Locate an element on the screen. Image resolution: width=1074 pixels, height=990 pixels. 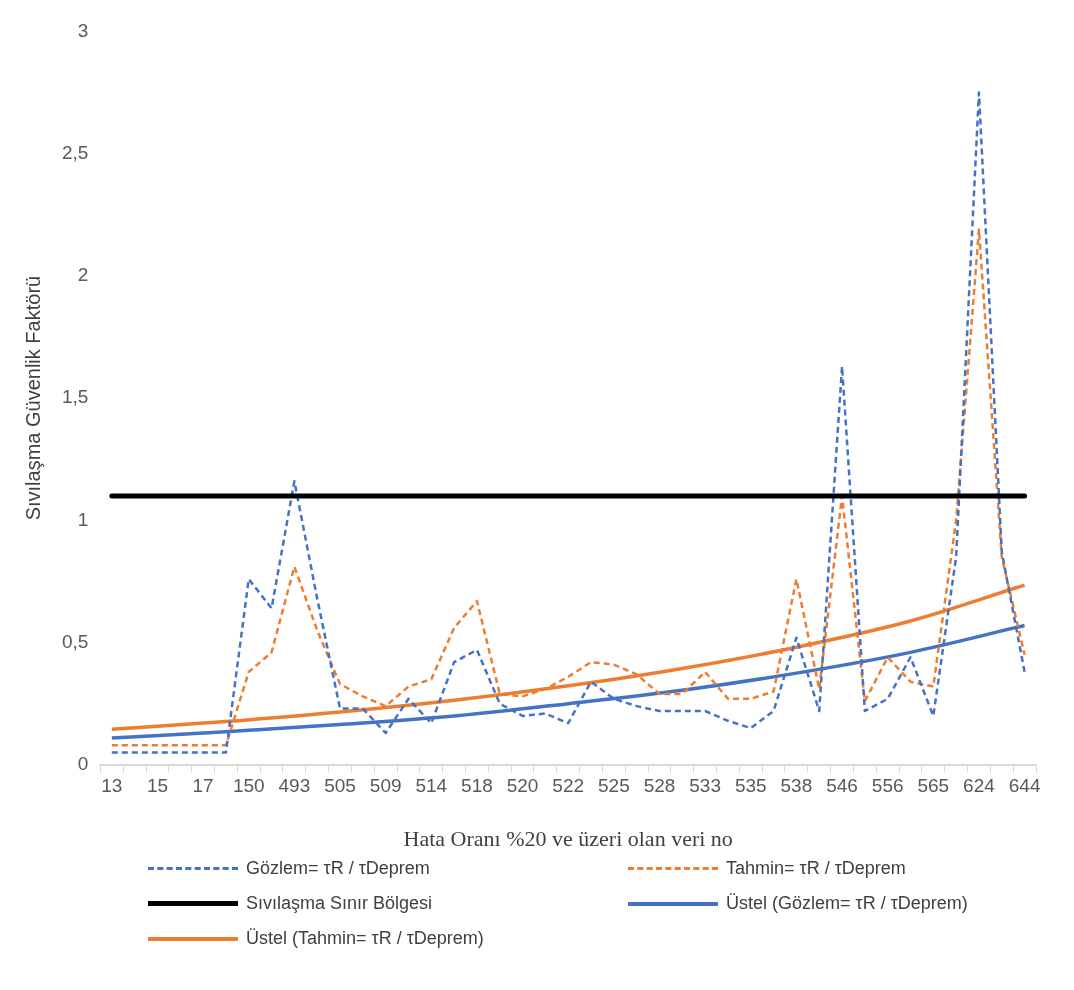
y-tick-label: 2,5 is located at coordinates (75, 152).